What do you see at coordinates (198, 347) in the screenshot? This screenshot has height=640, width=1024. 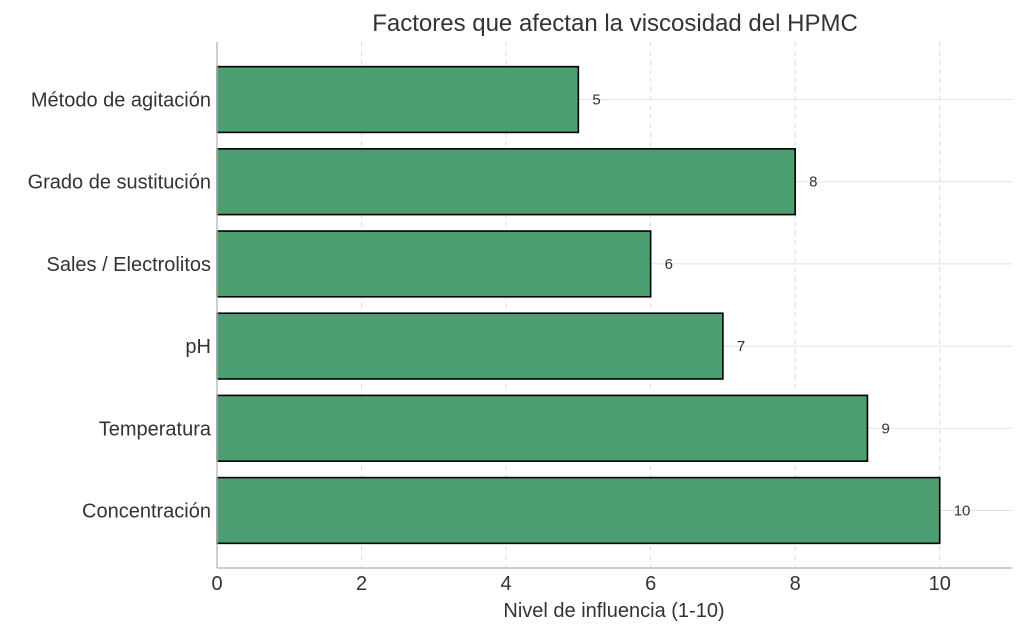 I see `y-tick-label: pH` at bounding box center [198, 347].